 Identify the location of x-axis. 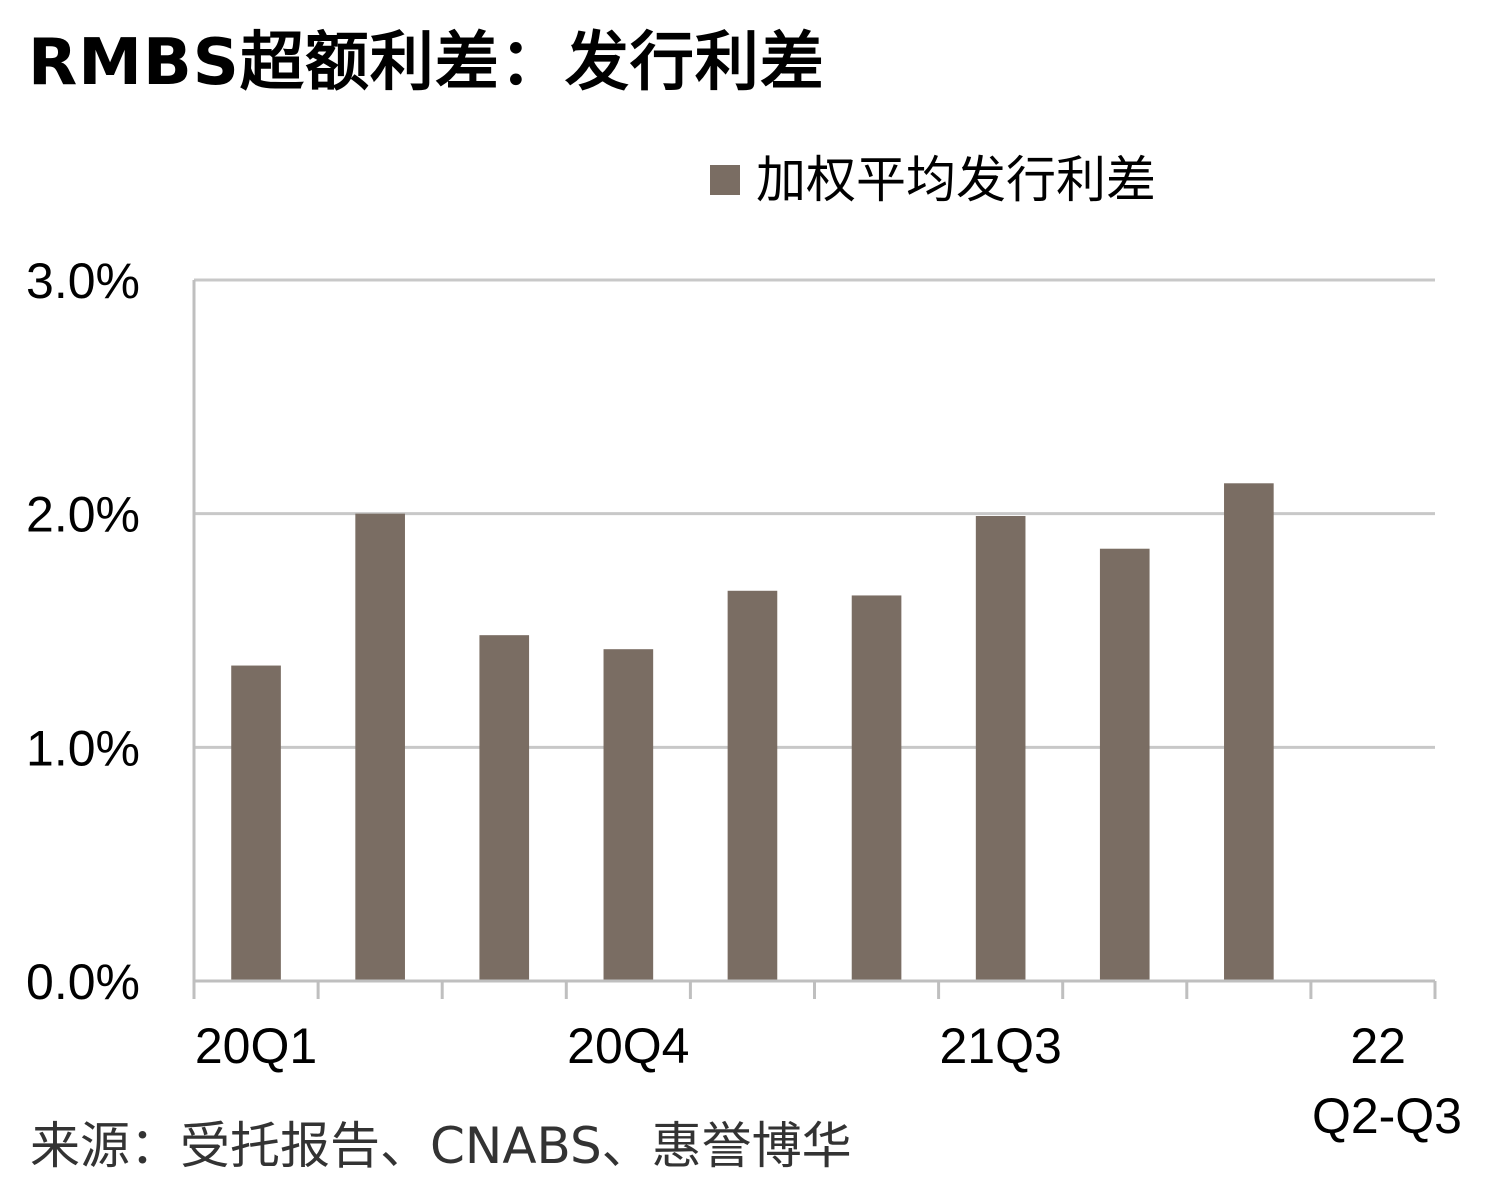
(814, 989).